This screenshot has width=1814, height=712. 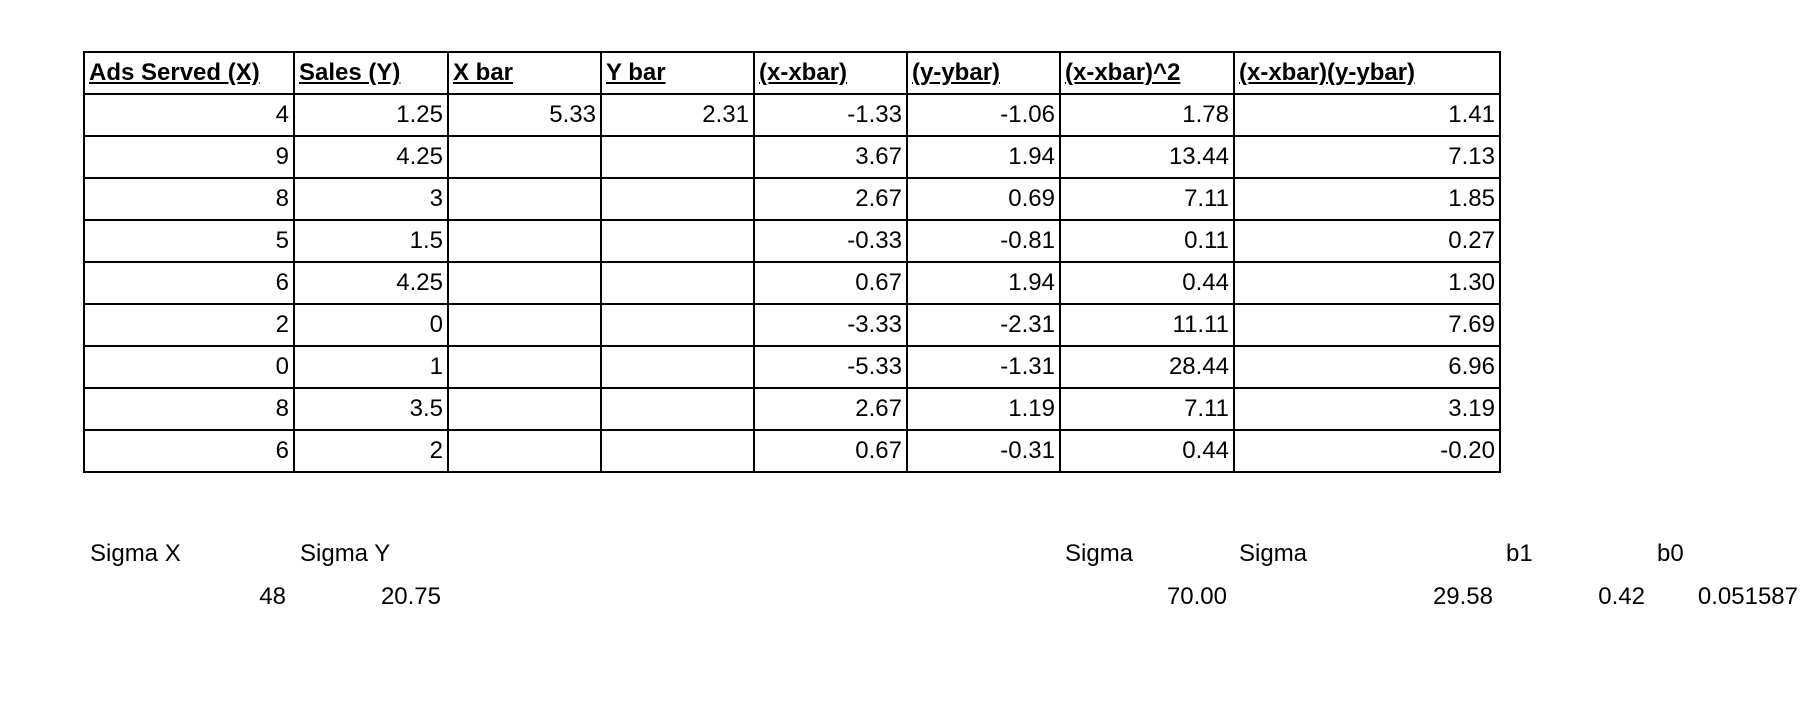 What do you see at coordinates (524, 115) in the screenshot?
I see `cell: 5.33` at bounding box center [524, 115].